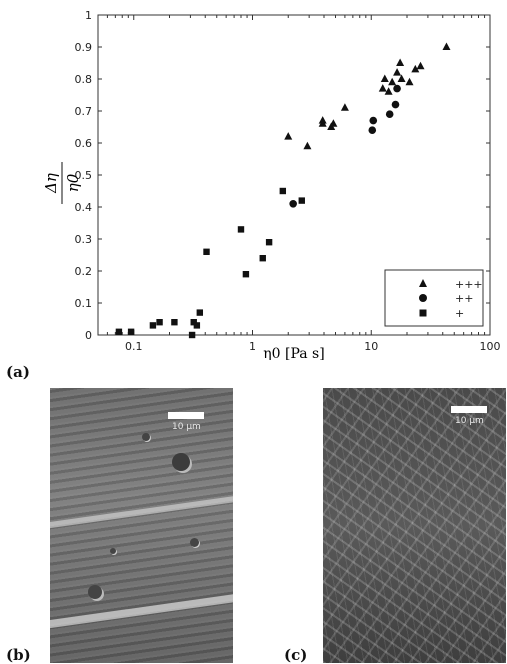 This screenshot has height=664, width=507. I want to click on y-tick-label: 0.3, so click(84, 239).